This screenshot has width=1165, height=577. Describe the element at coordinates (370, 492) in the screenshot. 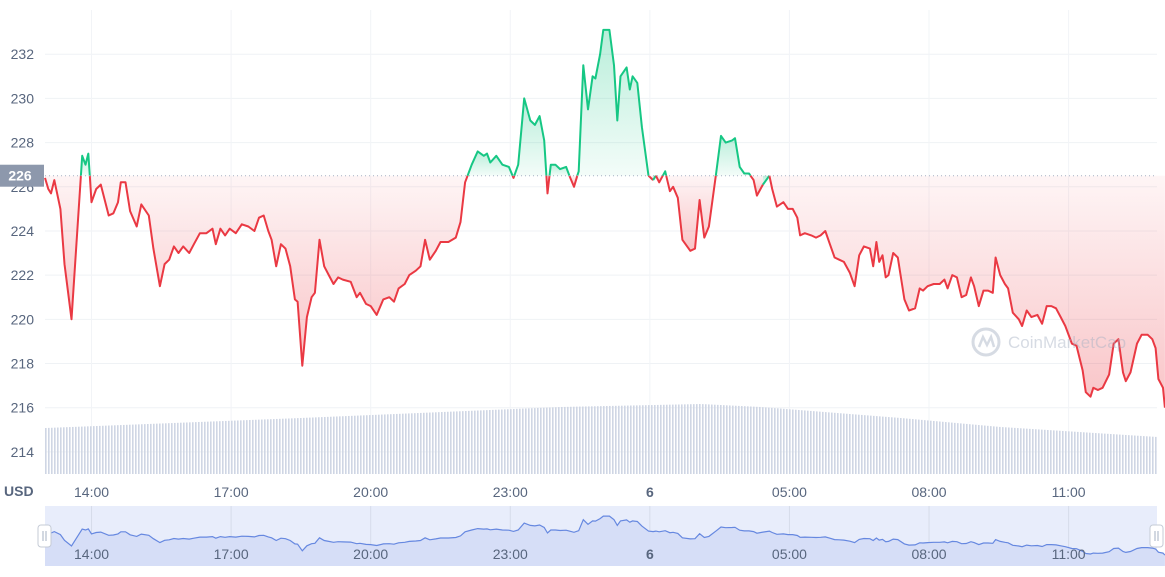

I see `x-tick-label: 20:00` at that location.